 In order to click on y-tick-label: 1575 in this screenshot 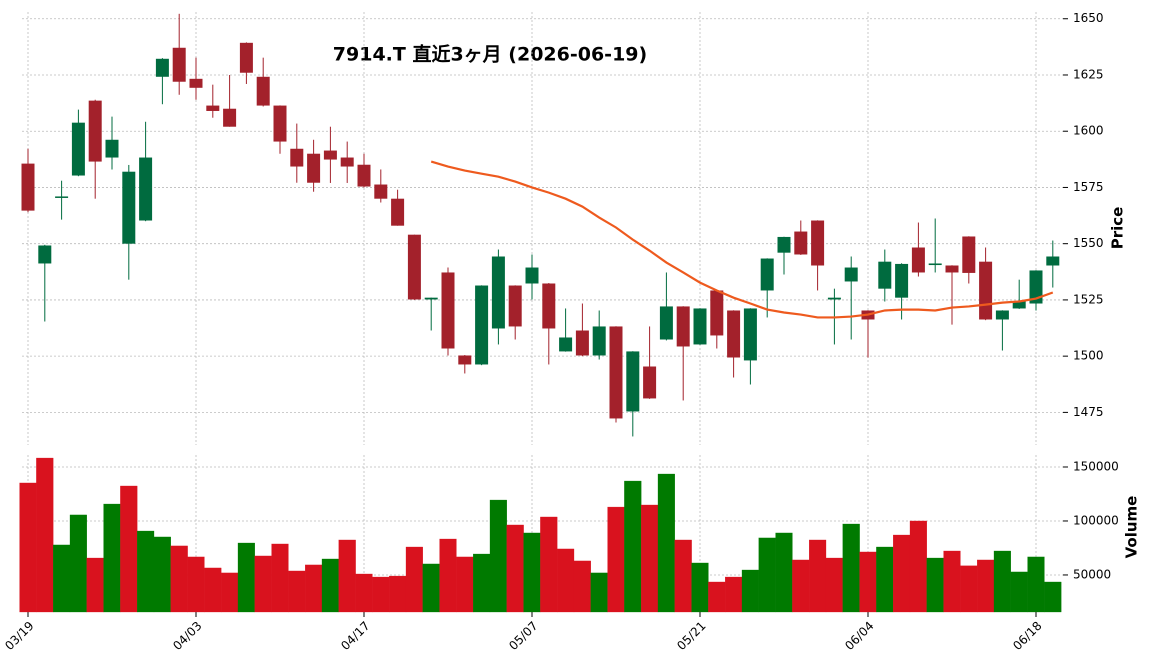, I will do `click(1088, 187)`.